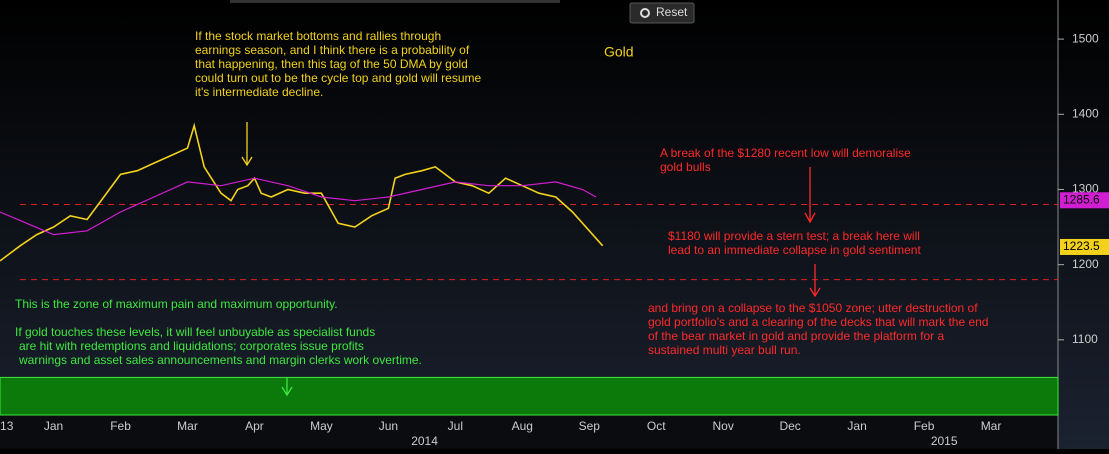 This screenshot has width=1109, height=454. I want to click on x-tick-label: Apr, so click(254, 426).